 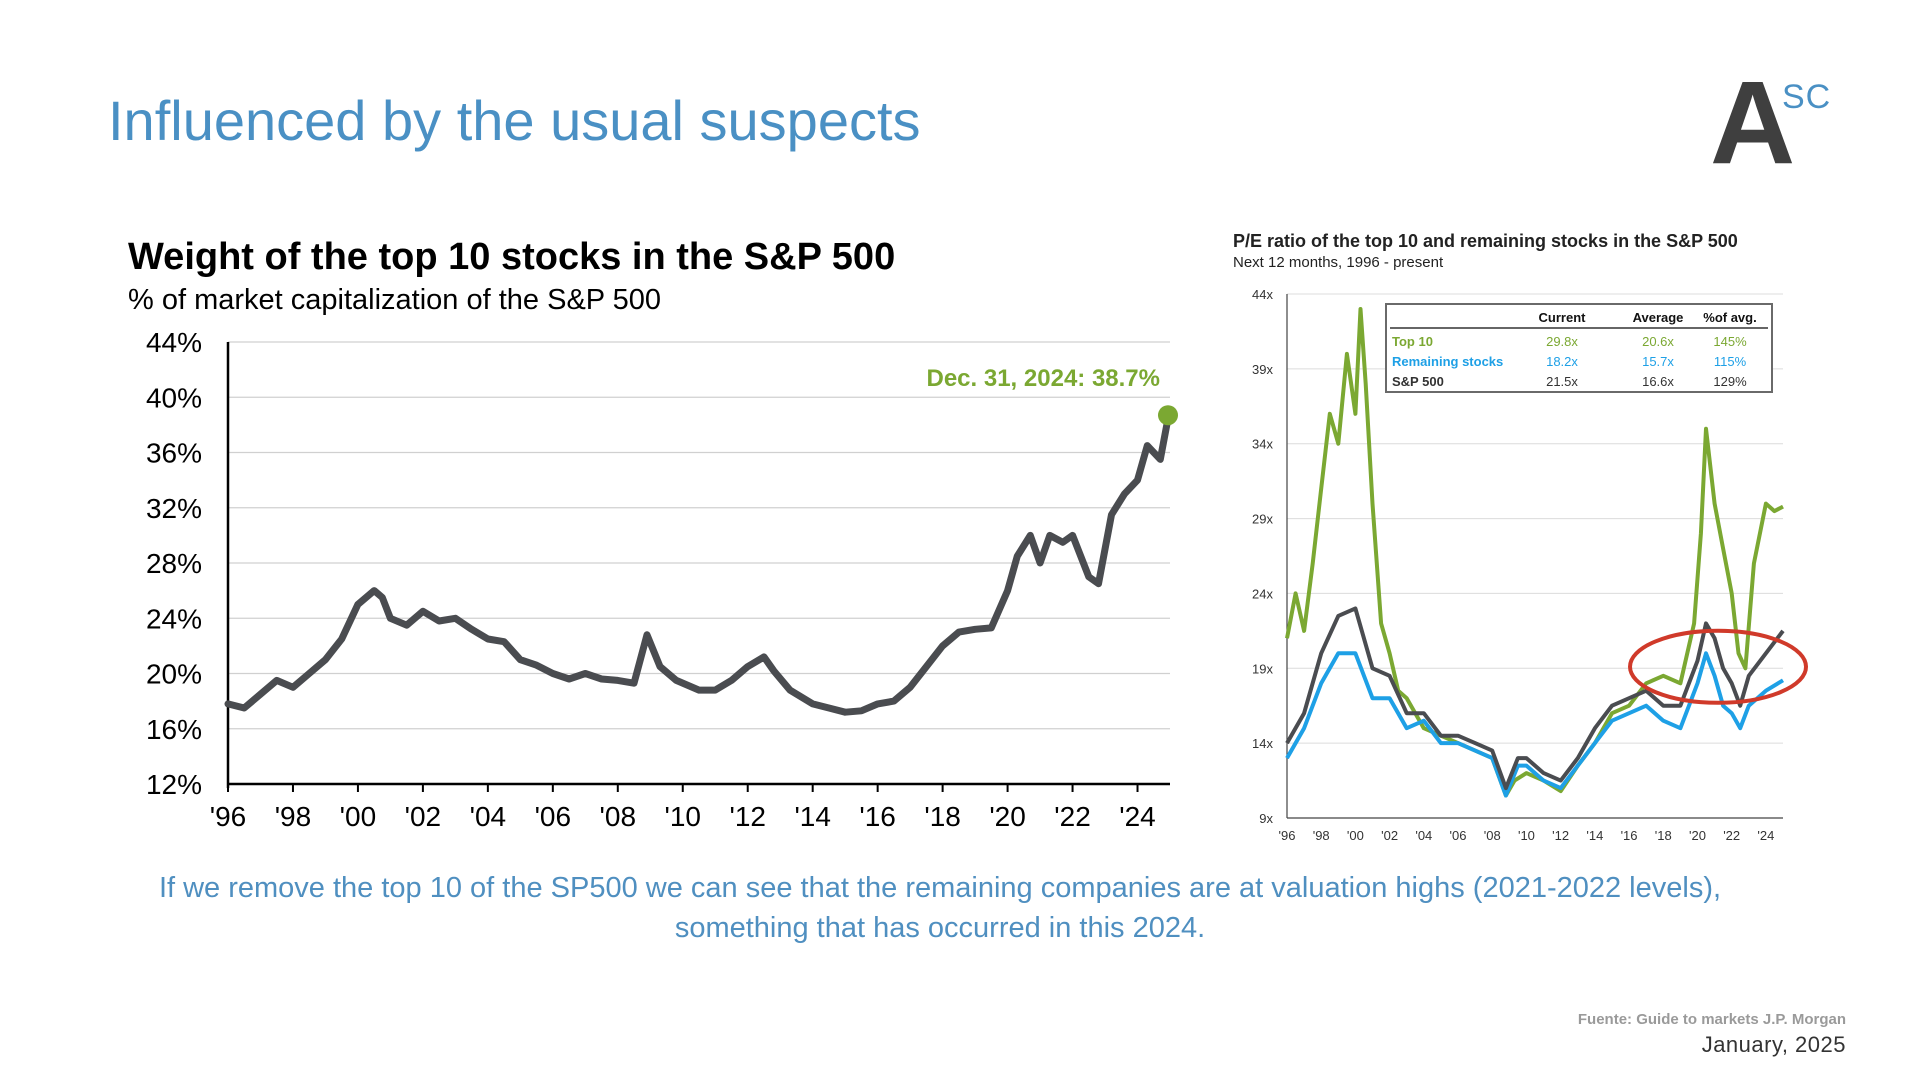 What do you see at coordinates (1711, 1019) in the screenshot?
I see `source-note: Fuente: Guide to markets J.P. Morgan` at bounding box center [1711, 1019].